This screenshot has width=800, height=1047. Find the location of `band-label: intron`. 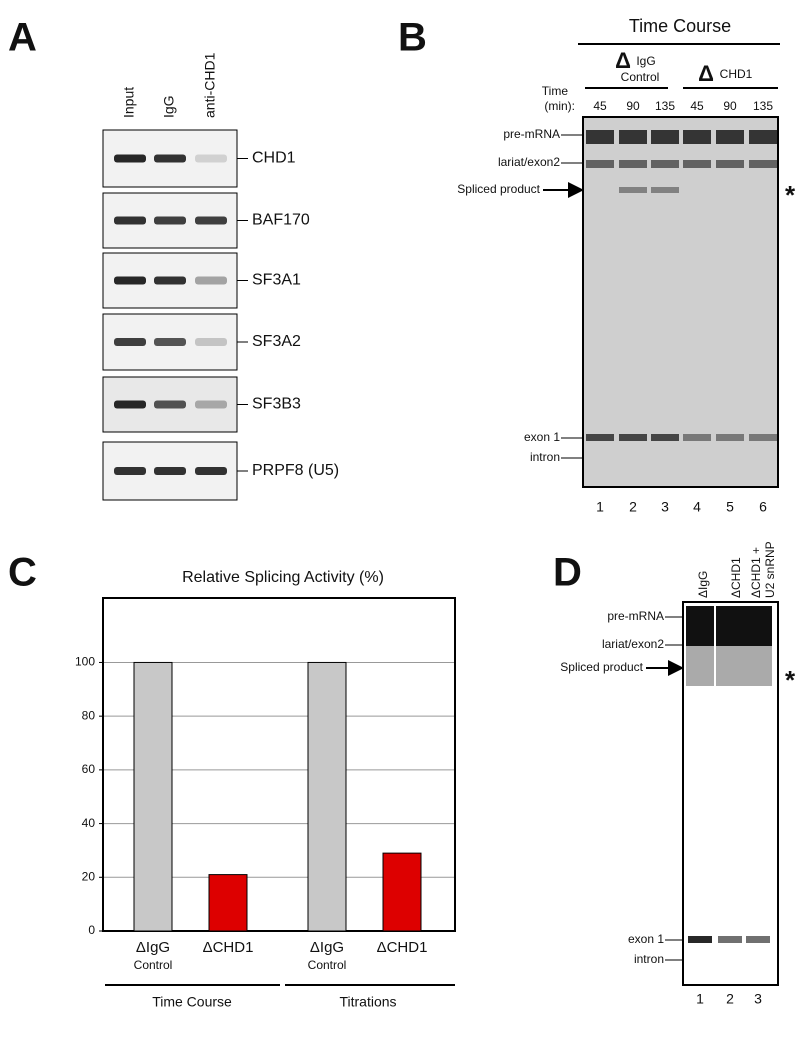

band-label: intron is located at coordinates (649, 959).